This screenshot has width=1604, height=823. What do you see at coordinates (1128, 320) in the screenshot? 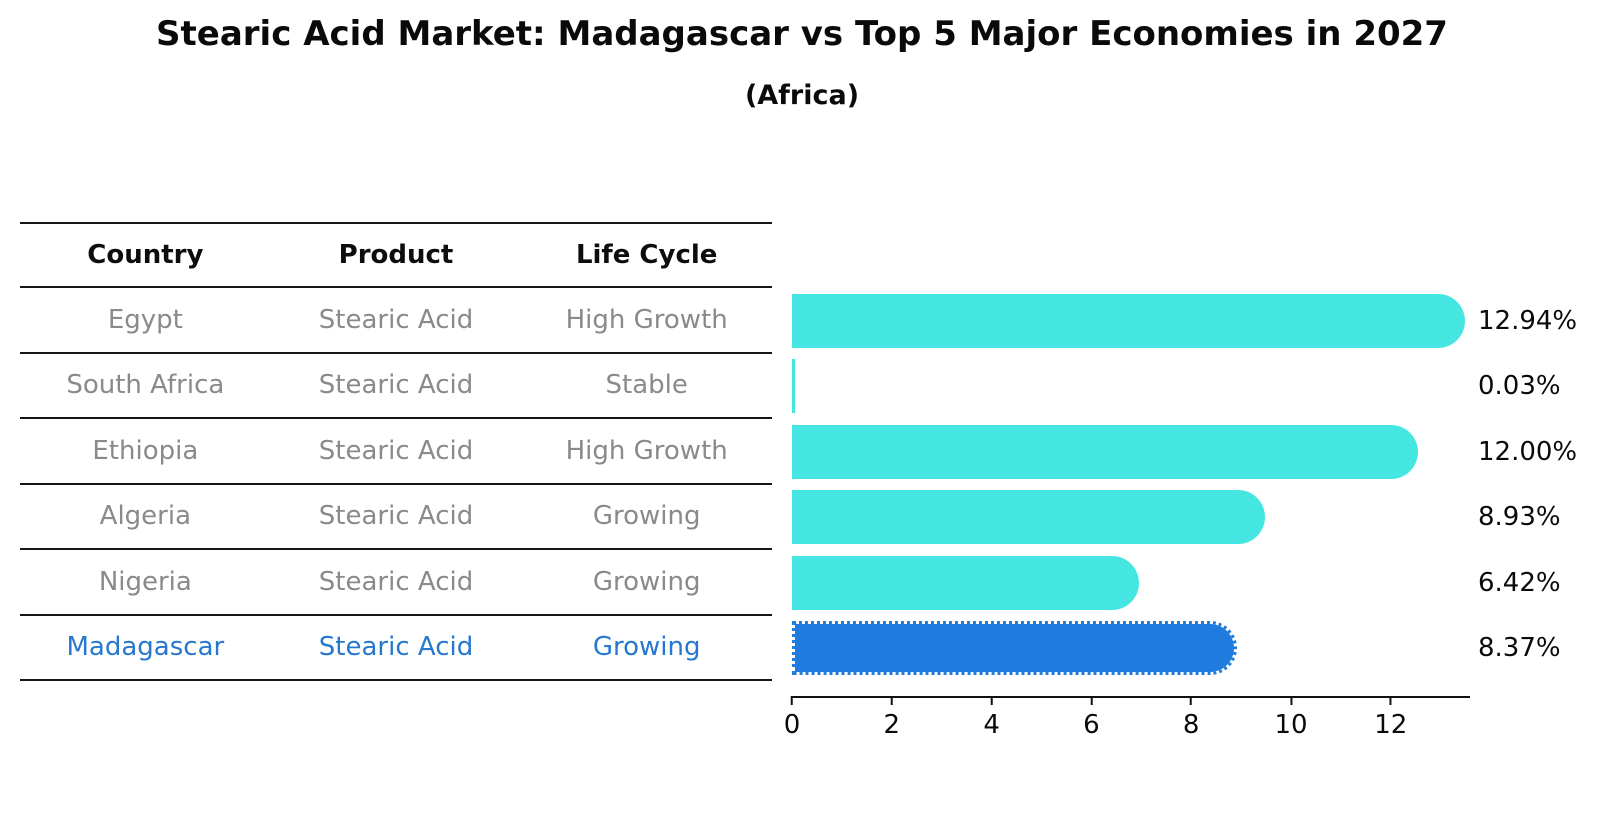
I see `bar-egypt` at bounding box center [1128, 320].